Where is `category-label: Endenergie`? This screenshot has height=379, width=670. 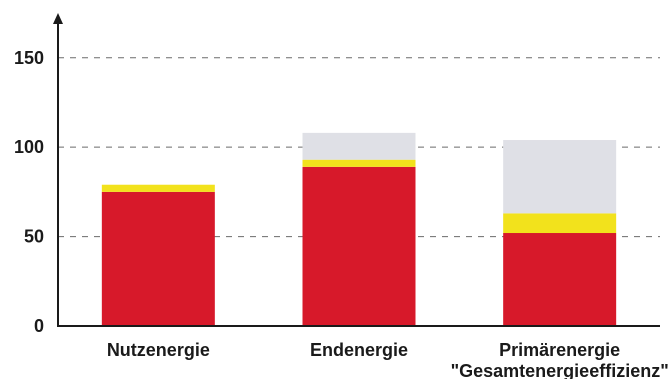 category-label: Endenergie is located at coordinates (359, 350).